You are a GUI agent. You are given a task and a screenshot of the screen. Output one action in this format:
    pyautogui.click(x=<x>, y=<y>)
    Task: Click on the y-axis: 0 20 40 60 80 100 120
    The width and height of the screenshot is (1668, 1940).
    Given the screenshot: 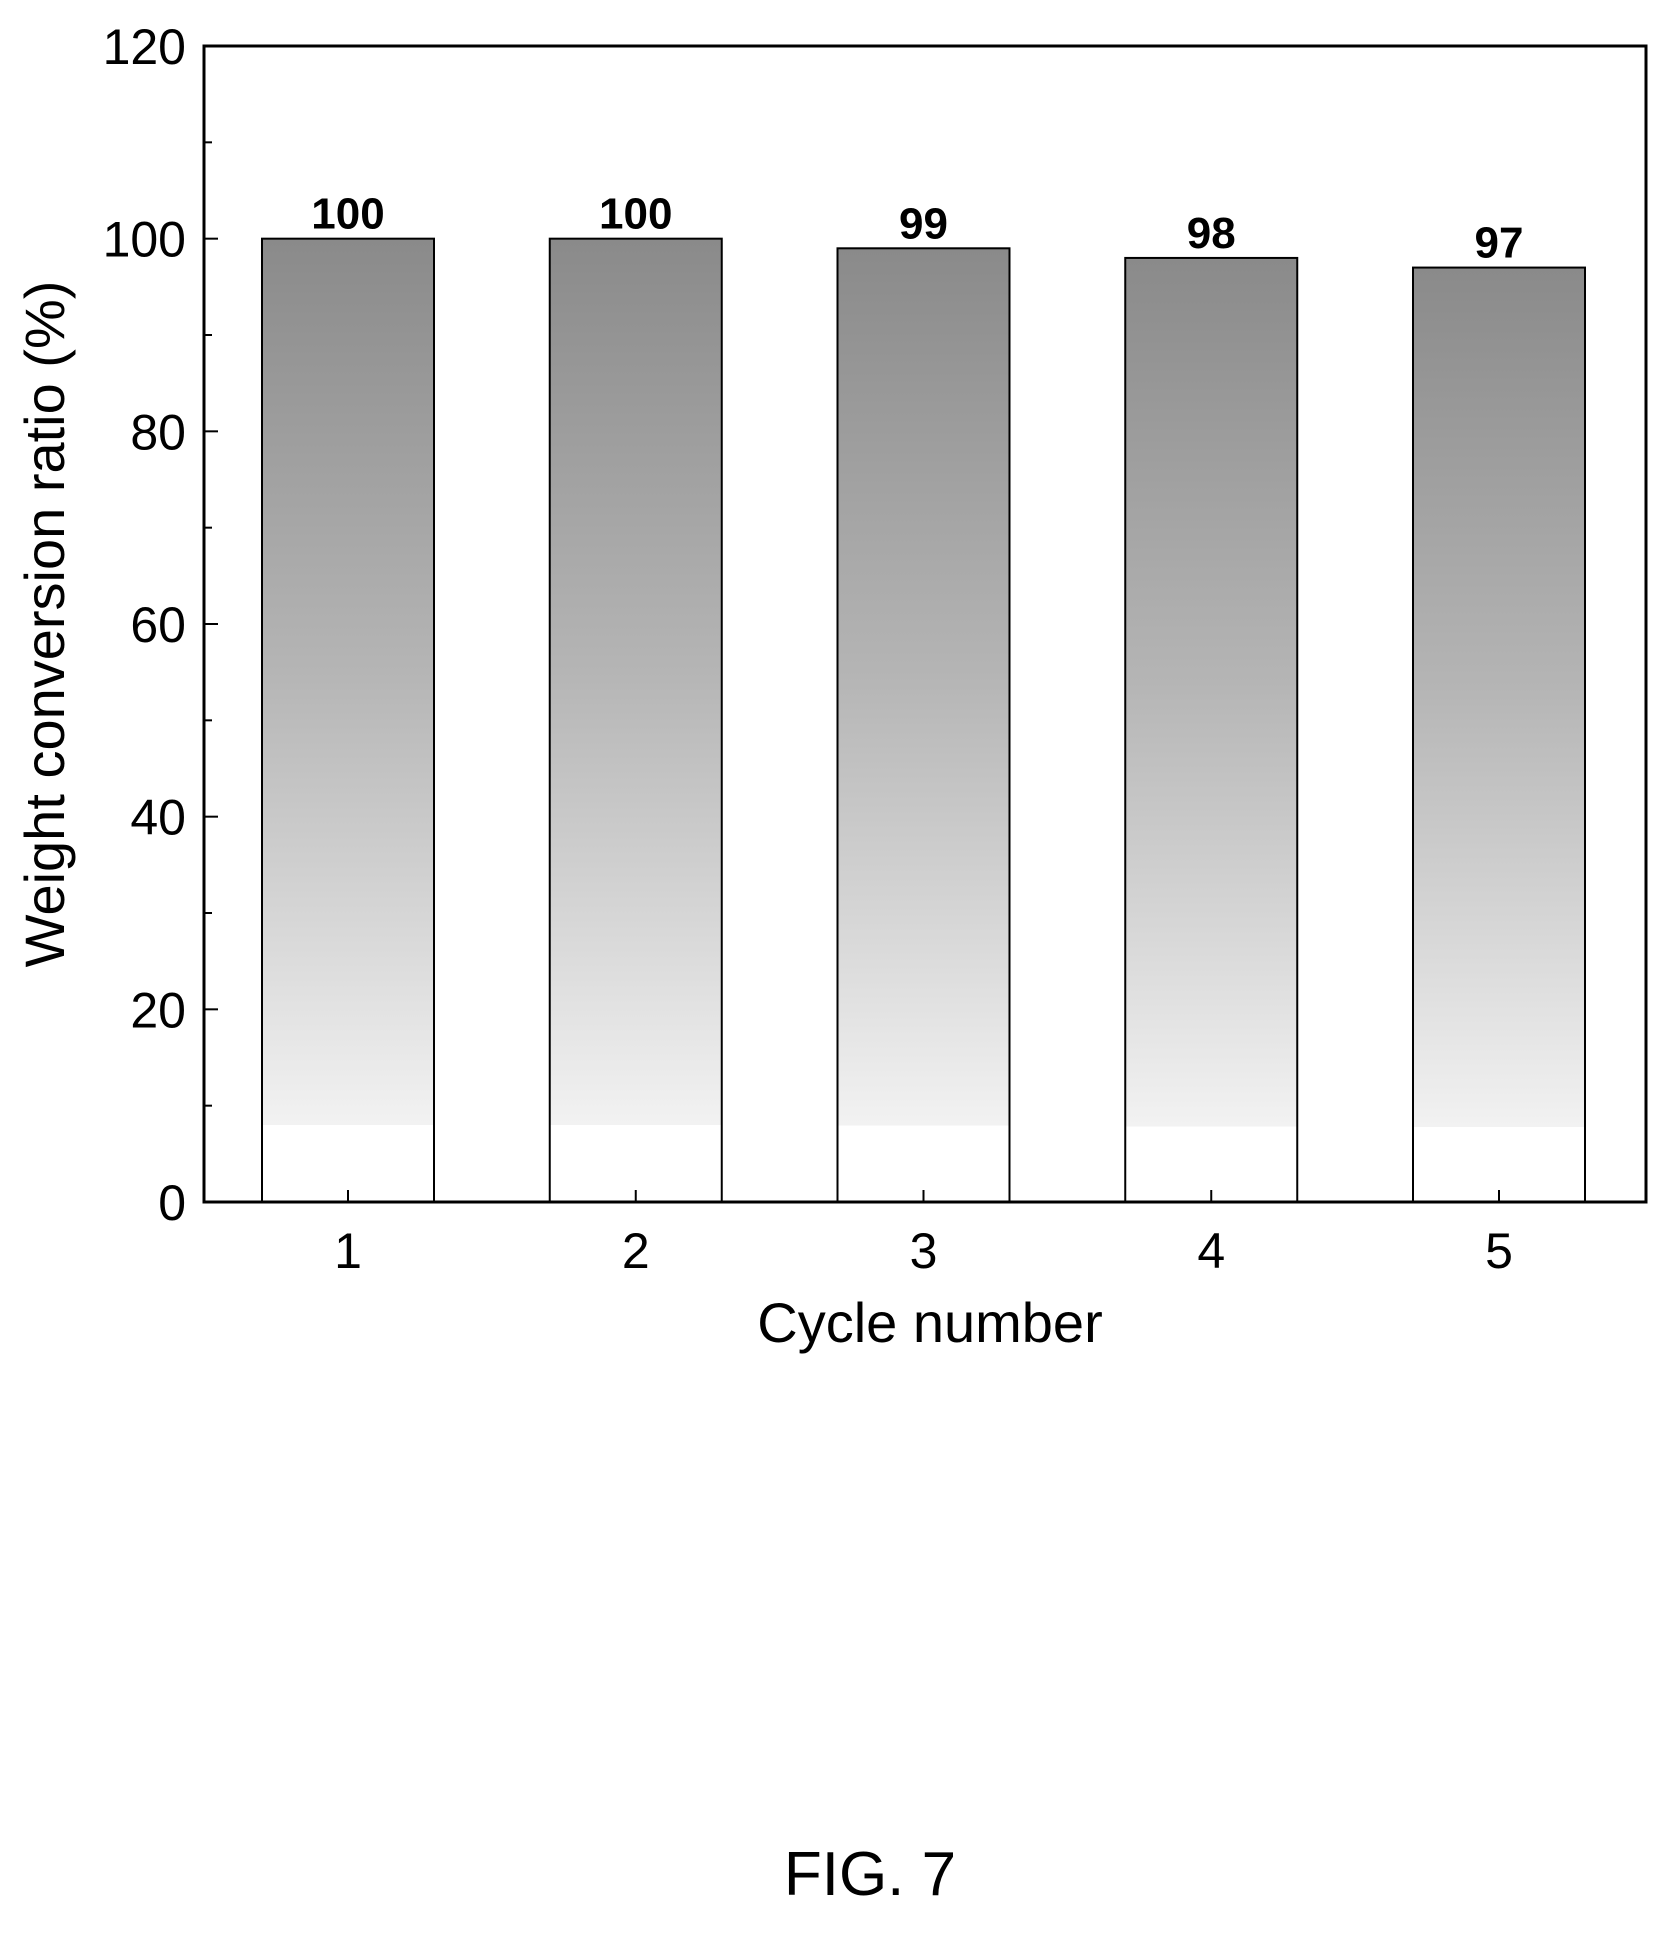 What is the action you would take?
    pyautogui.click(x=160, y=625)
    